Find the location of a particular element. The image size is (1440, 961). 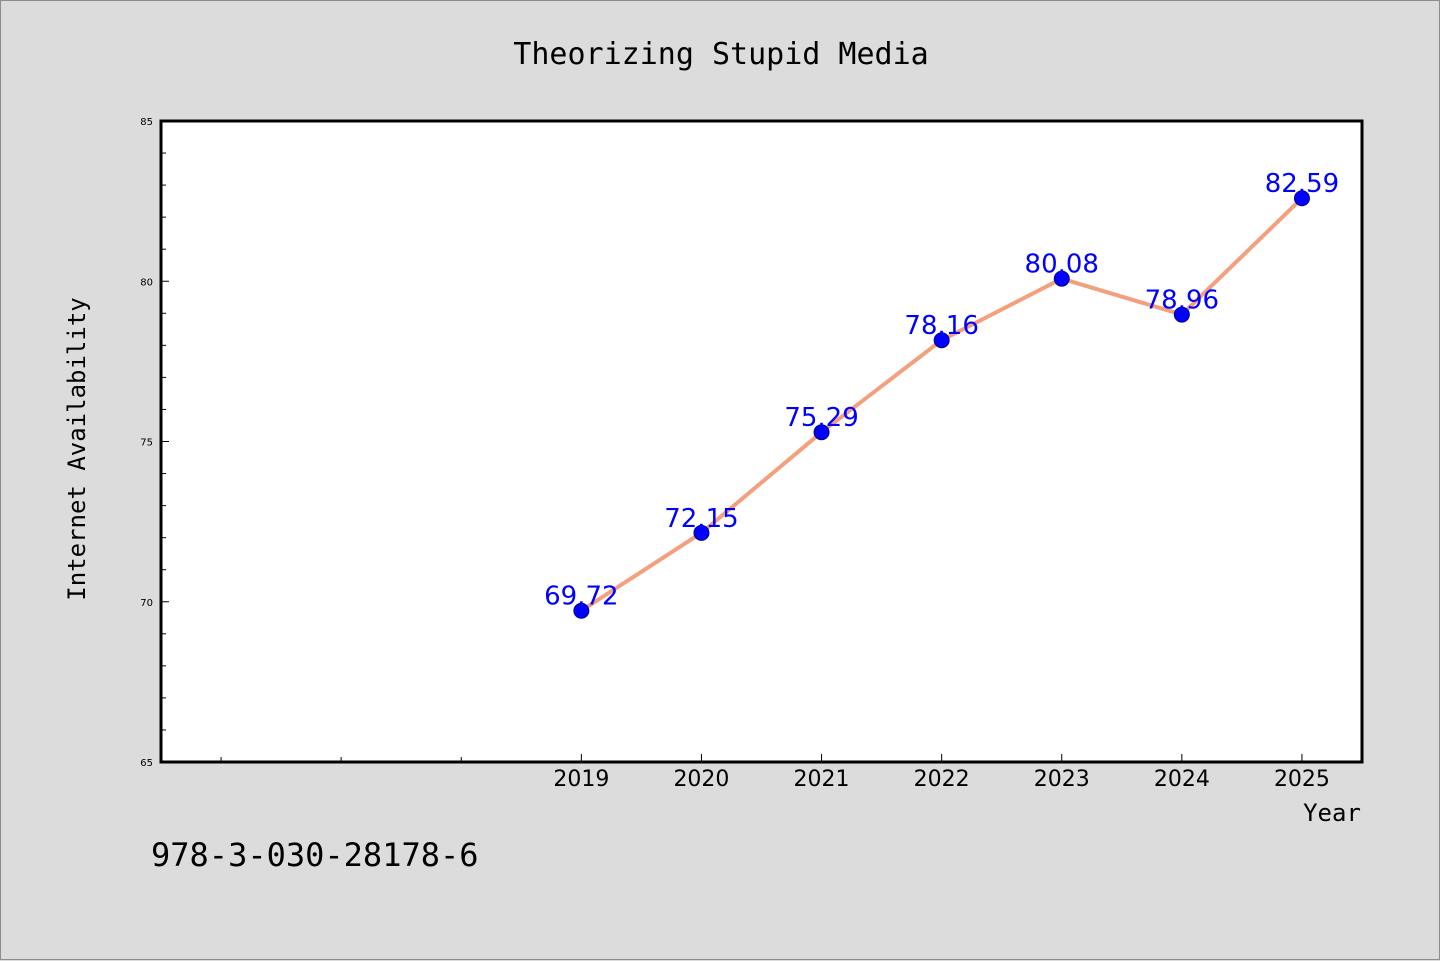

y-axis-label: Internet Availability is located at coordinates (77, 448).